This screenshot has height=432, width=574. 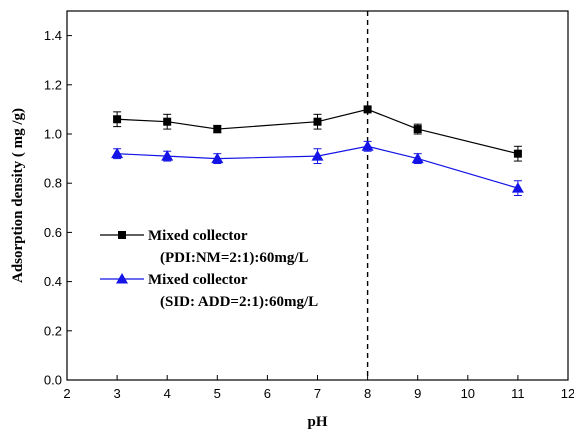 What do you see at coordinates (18, 195) in the screenshot?
I see `y-axis-title: Adsorption density ( mg /g)` at bounding box center [18, 195].